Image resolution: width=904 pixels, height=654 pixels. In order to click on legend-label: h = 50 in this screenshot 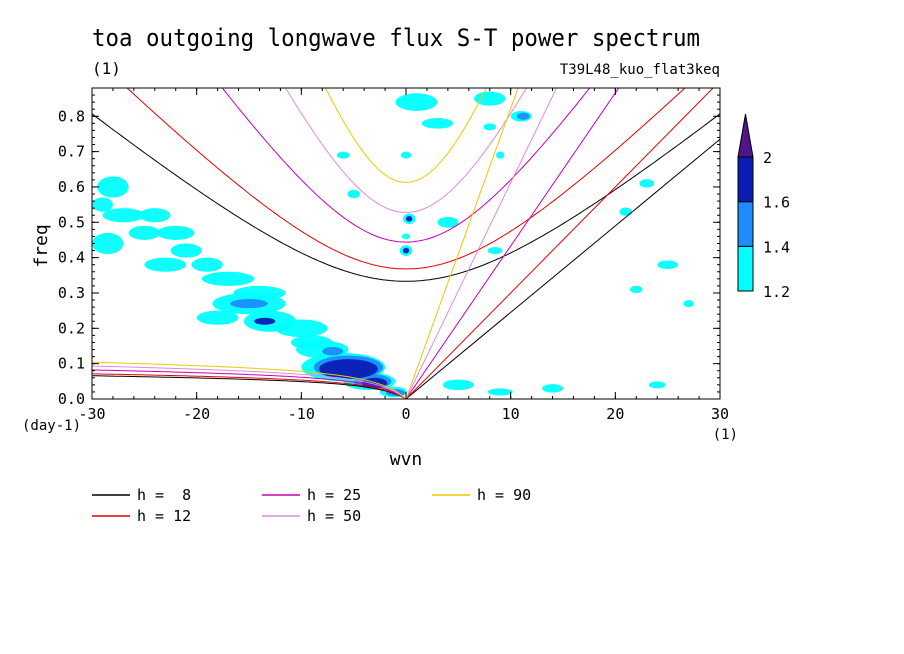, I will do `click(334, 516)`.